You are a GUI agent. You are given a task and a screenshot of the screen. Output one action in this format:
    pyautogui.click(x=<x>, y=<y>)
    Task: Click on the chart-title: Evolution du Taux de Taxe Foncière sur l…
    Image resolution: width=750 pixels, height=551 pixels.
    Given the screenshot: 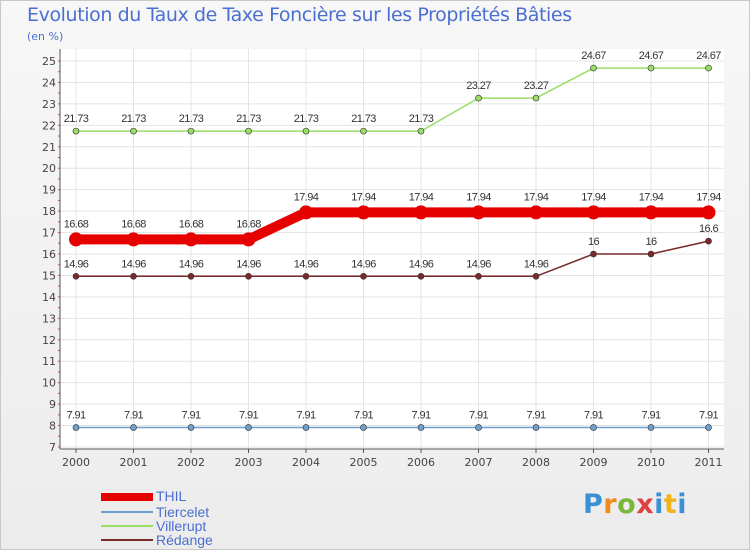 What is the action you would take?
    pyautogui.click(x=299, y=15)
    